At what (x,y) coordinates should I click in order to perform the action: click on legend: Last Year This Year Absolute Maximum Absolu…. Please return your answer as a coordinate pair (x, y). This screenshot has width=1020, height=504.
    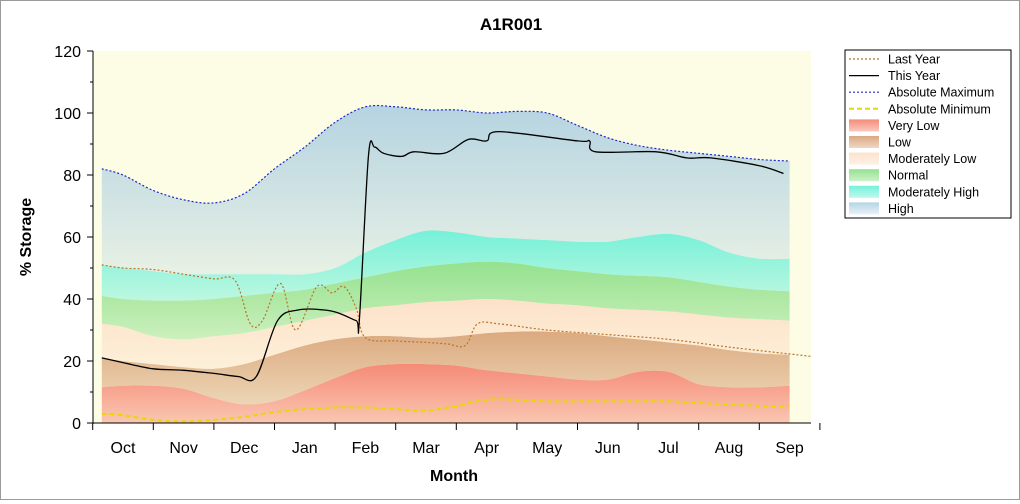
    Looking at the image, I should click on (928, 134).